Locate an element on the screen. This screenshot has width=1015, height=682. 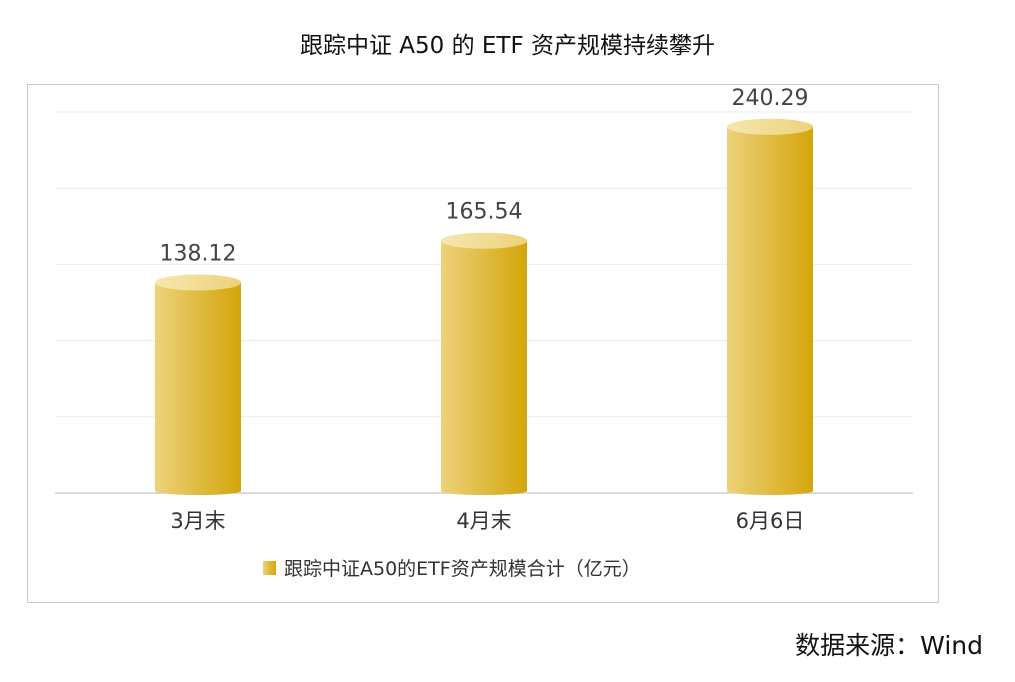
bar-2: 165.54 is located at coordinates (484, 347).